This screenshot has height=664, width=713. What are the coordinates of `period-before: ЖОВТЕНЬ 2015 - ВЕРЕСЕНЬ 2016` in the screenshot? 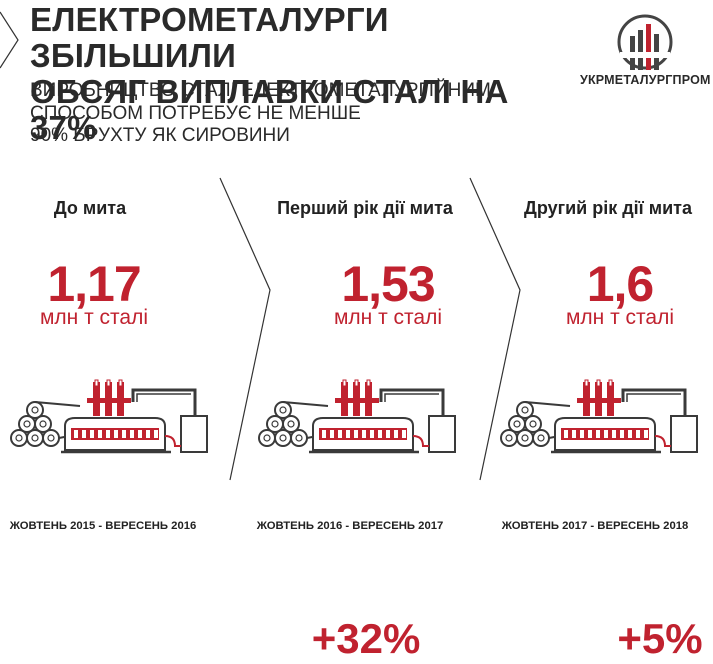 It's located at (103, 526).